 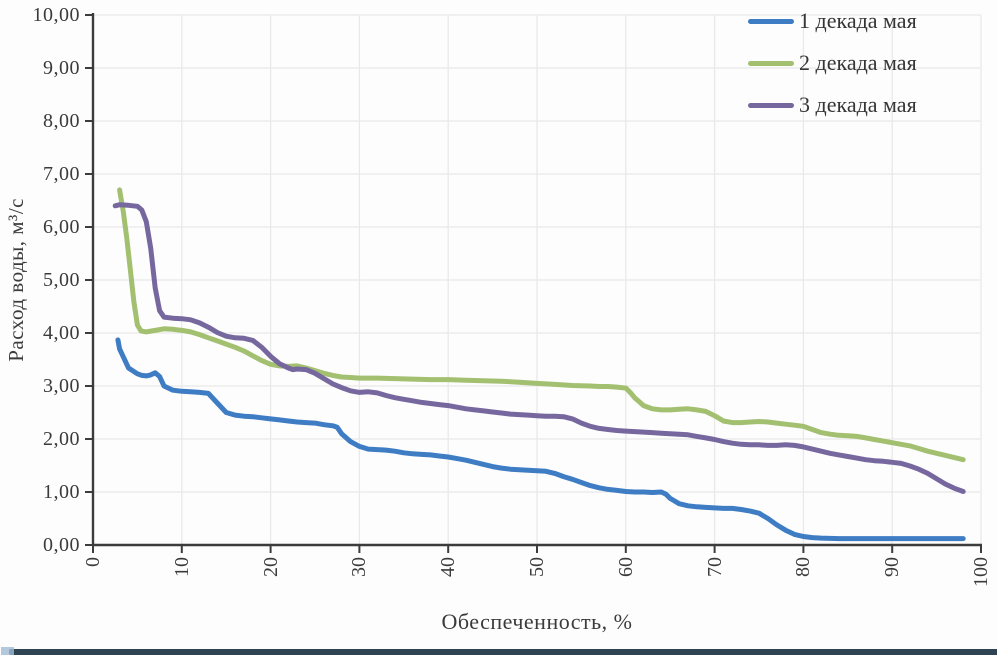 What do you see at coordinates (714, 567) in the screenshot?
I see `x-tick-label: 70` at bounding box center [714, 567].